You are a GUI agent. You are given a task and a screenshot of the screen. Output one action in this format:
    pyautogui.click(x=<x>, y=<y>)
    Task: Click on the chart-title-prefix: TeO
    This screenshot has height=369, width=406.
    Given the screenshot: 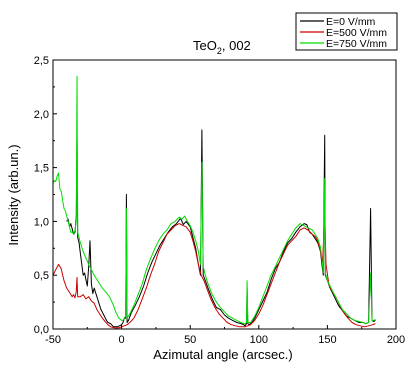 What is the action you would take?
    pyautogui.click(x=205, y=45)
    